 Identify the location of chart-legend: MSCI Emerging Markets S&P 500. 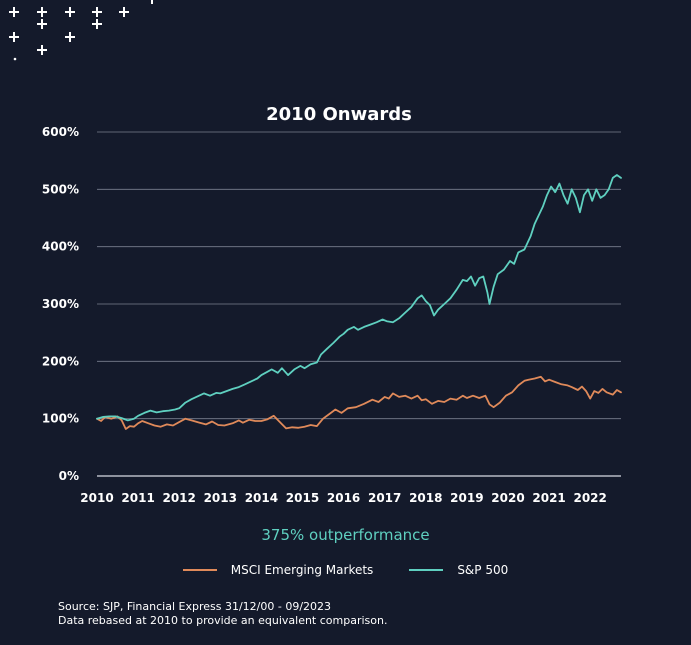
(345, 570).